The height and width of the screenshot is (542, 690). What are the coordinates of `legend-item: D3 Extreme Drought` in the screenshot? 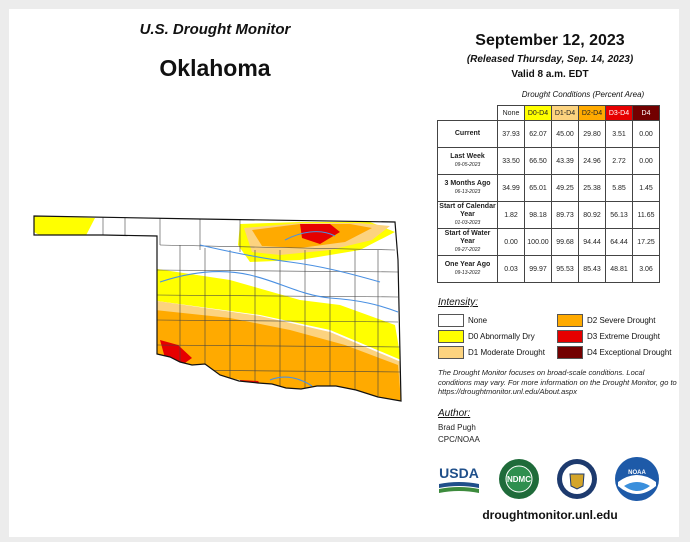 It's located at (608, 336).